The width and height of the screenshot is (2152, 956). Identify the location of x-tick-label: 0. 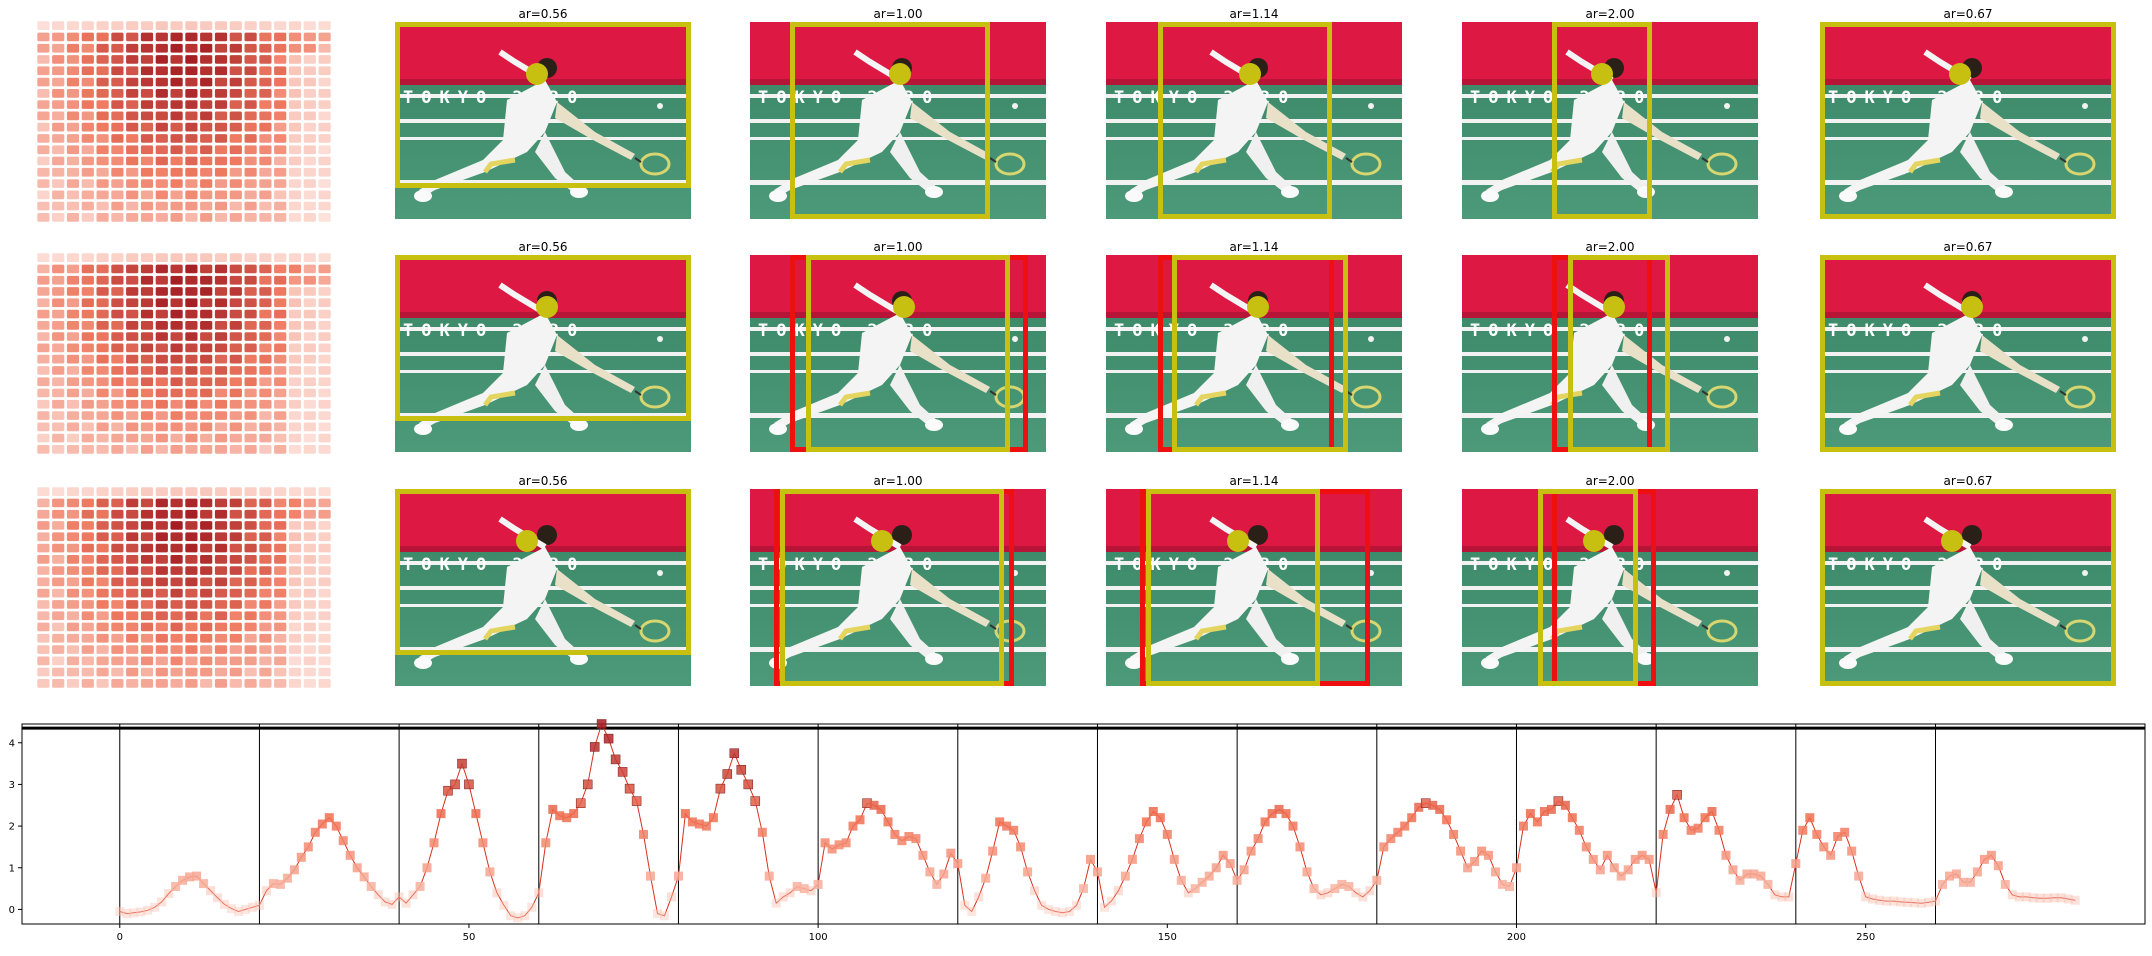
(120, 937).